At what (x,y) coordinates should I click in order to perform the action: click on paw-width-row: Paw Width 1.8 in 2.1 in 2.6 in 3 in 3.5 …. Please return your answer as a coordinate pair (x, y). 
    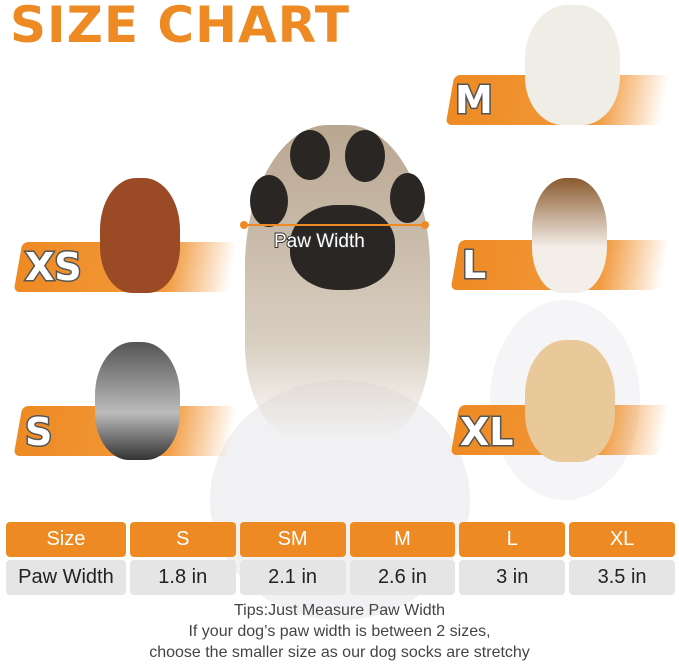
    Looking at the image, I should click on (340, 577).